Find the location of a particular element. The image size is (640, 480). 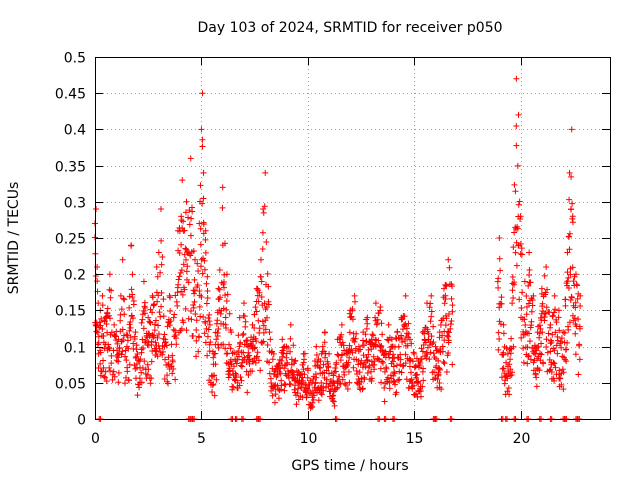

y-tick-label: 0.5 is located at coordinates (75, 59).